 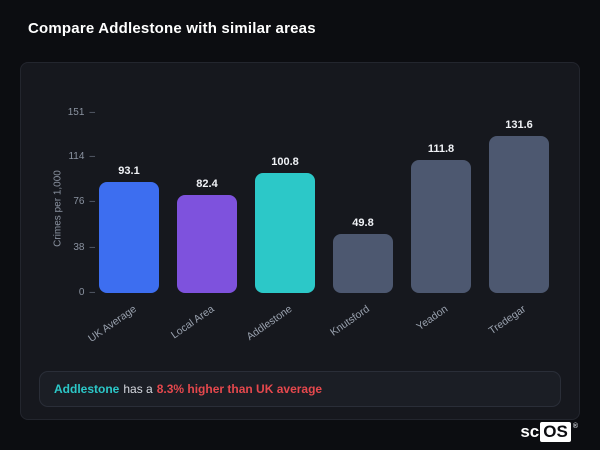 What do you see at coordinates (530, 431) in the screenshot?
I see `logo-sc-text: sc` at bounding box center [530, 431].